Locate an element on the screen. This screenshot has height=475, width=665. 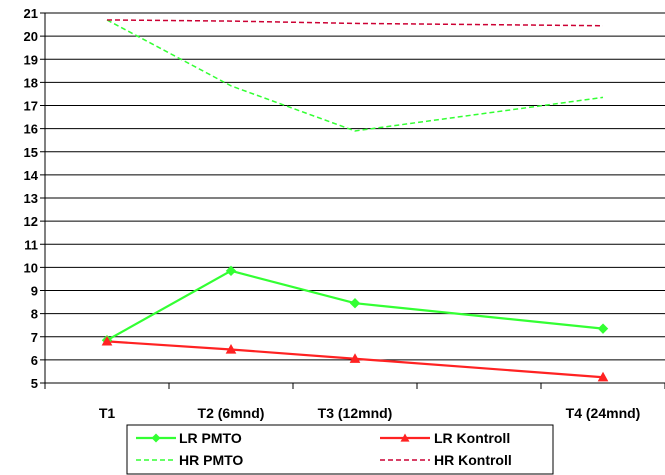
y-tick-labels: 5 6 7 8 9 10 11 12 13 14 15 16 17 18 19 20 21 is located at coordinates (31, 198).